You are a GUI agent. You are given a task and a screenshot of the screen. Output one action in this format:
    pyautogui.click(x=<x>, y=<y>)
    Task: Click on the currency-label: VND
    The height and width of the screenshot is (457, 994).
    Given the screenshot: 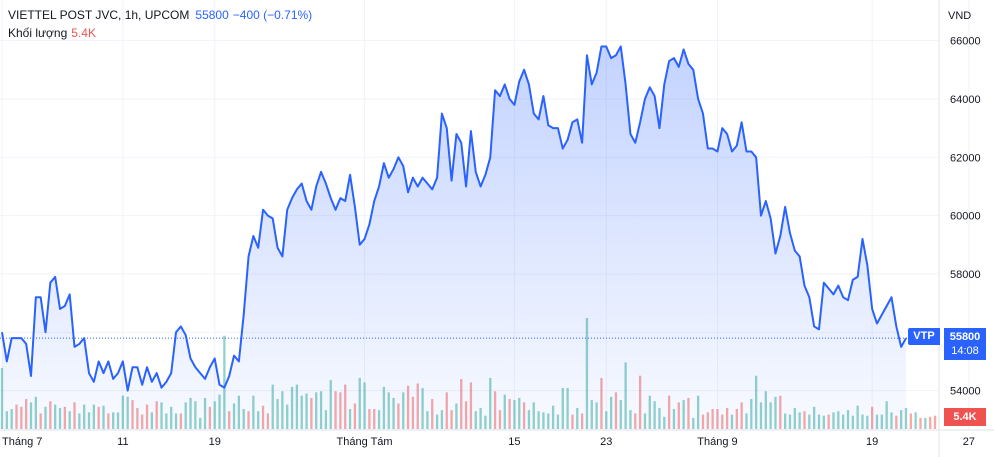 What is the action you would take?
    pyautogui.click(x=959, y=16)
    